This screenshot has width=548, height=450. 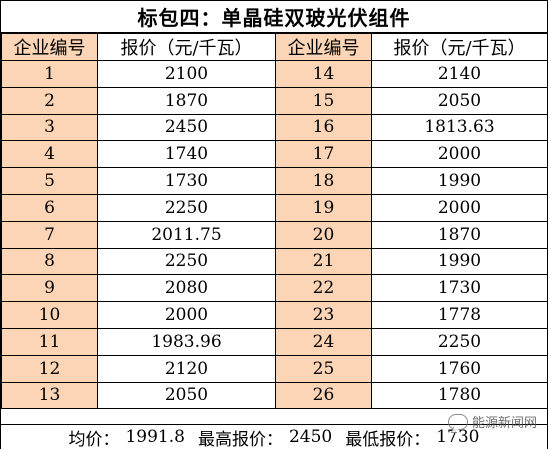 What do you see at coordinates (459, 315) in the screenshot?
I see `price-cell: 1778` at bounding box center [459, 315].